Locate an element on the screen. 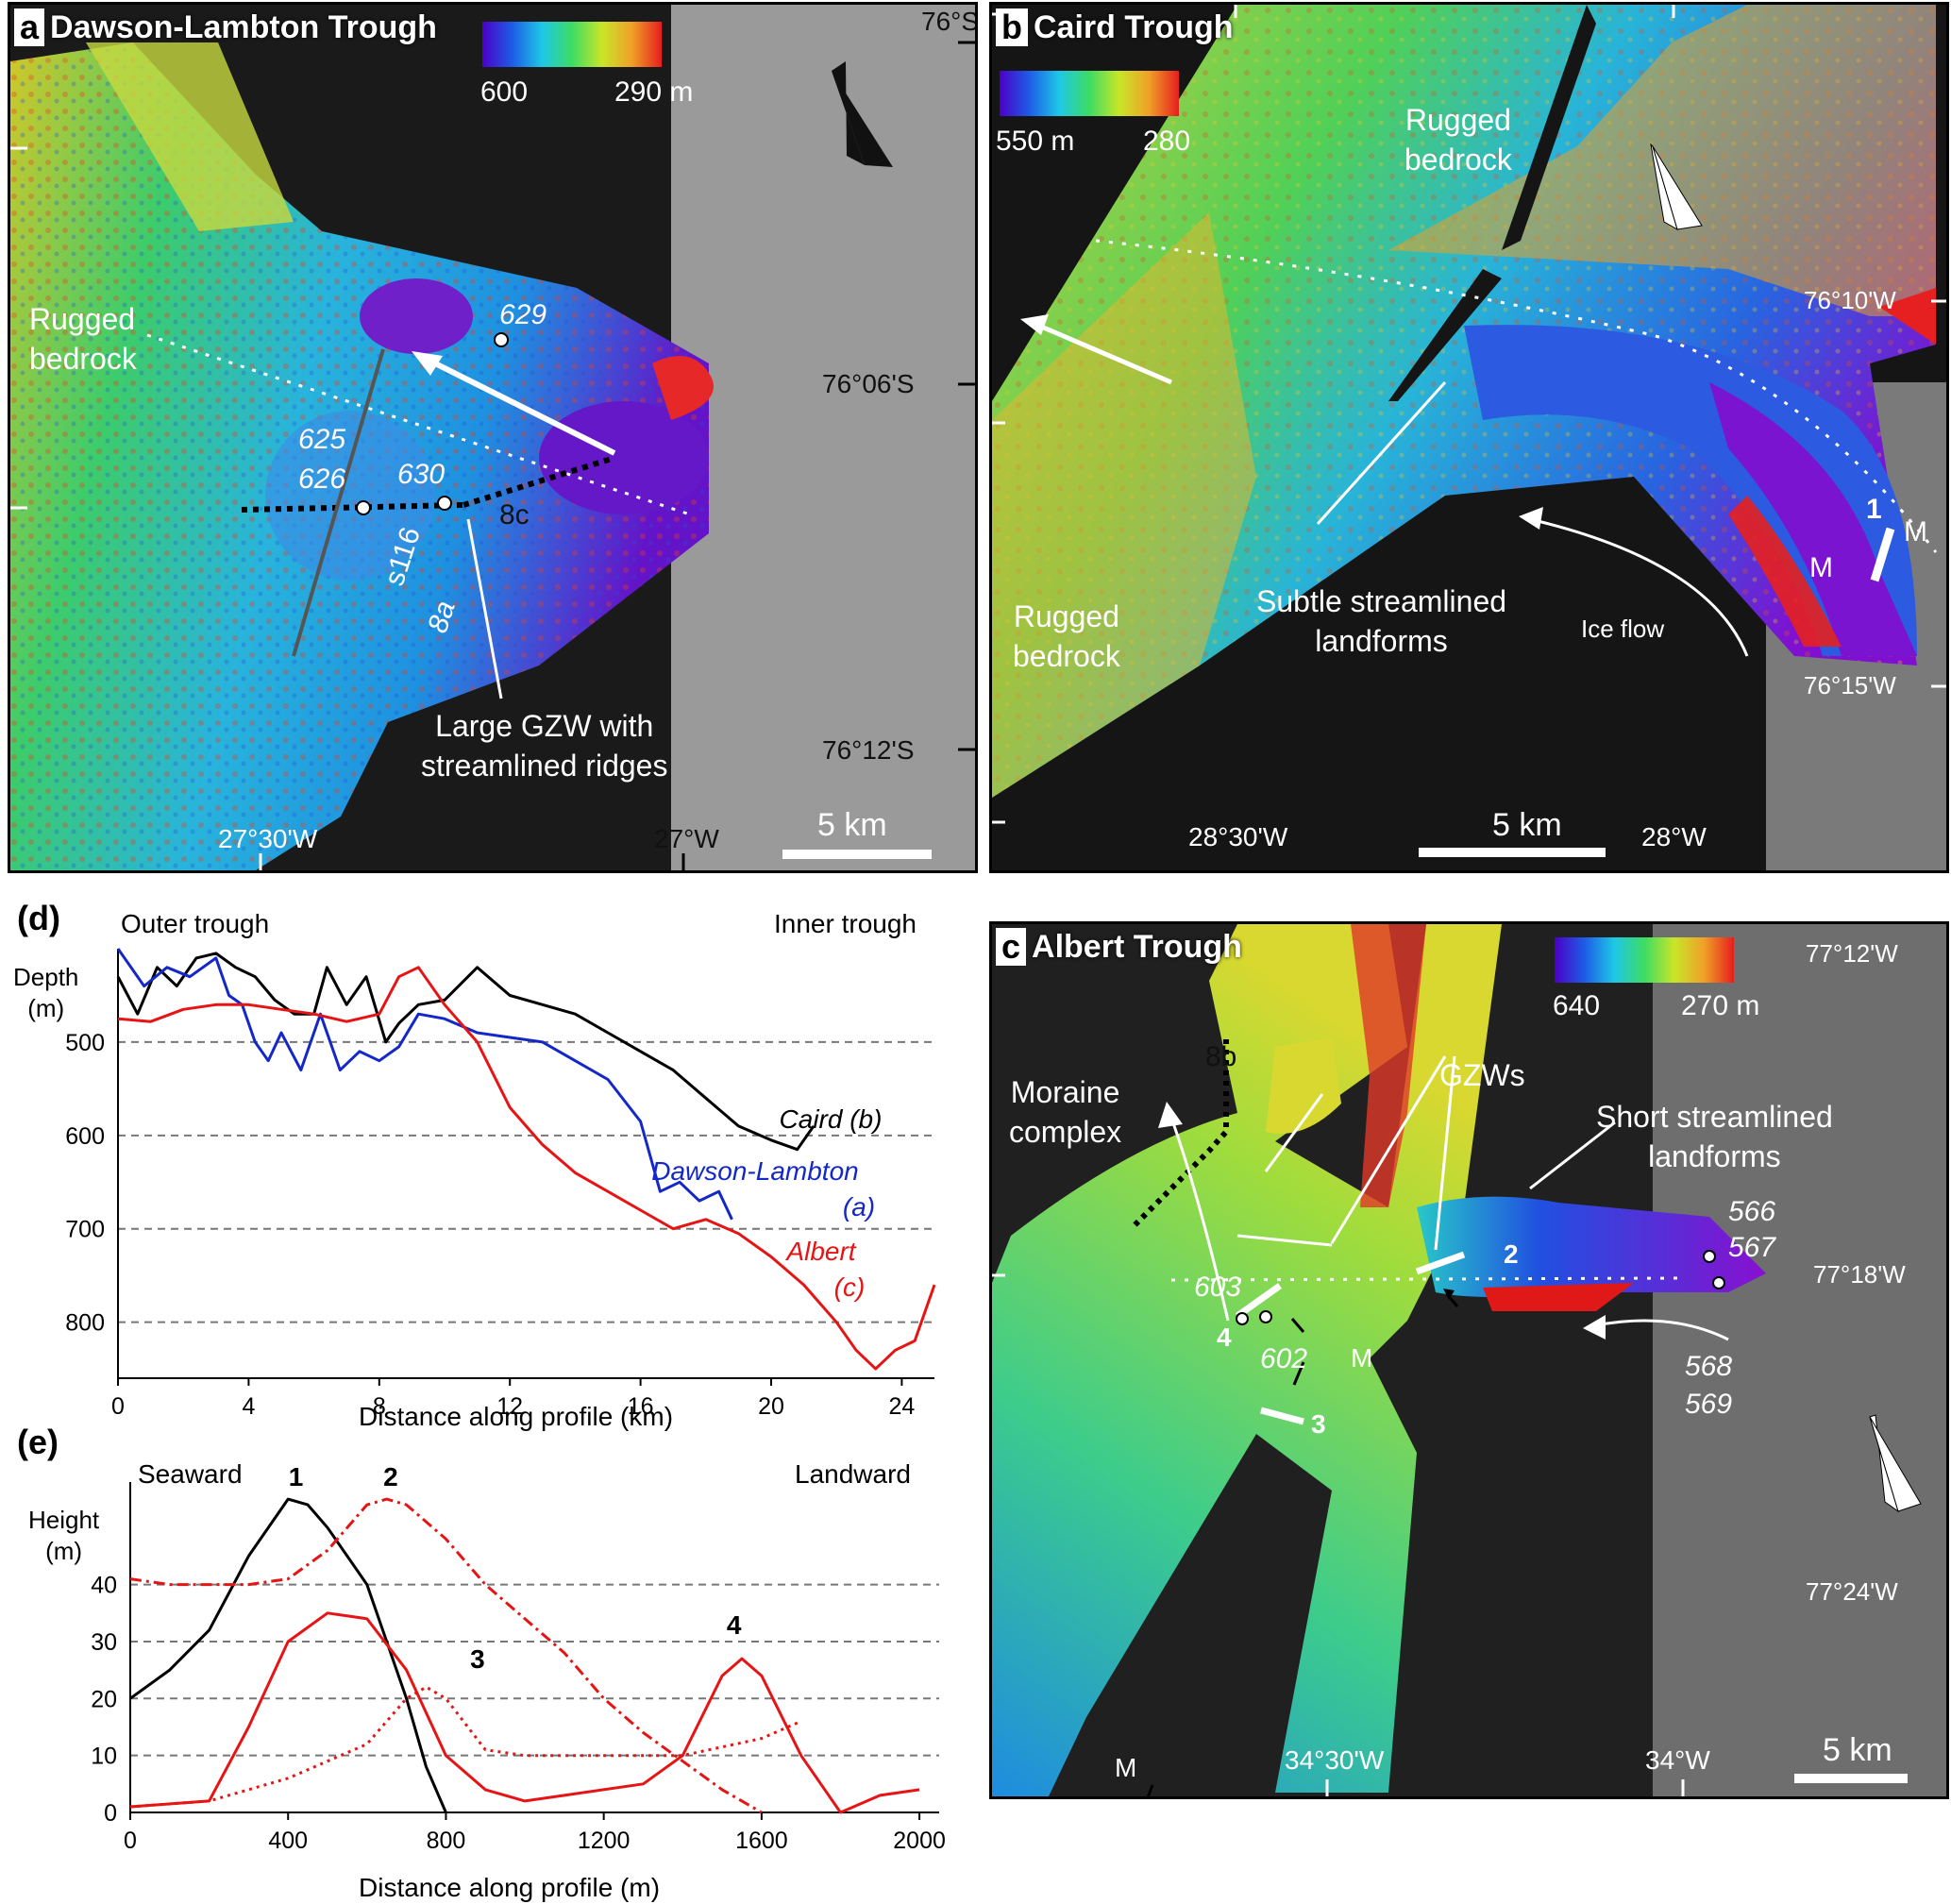 The image size is (1951, 1904). panel-c-core-603: 603 is located at coordinates (1218, 1287).